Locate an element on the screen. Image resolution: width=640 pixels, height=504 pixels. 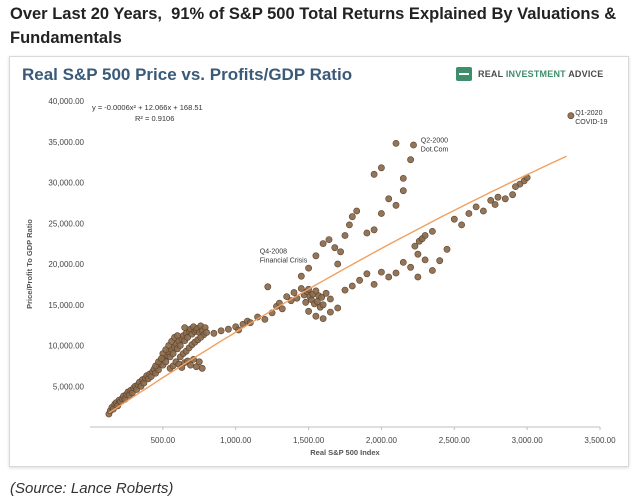
annotation-label: COVID-19 is located at coordinates (591, 122).